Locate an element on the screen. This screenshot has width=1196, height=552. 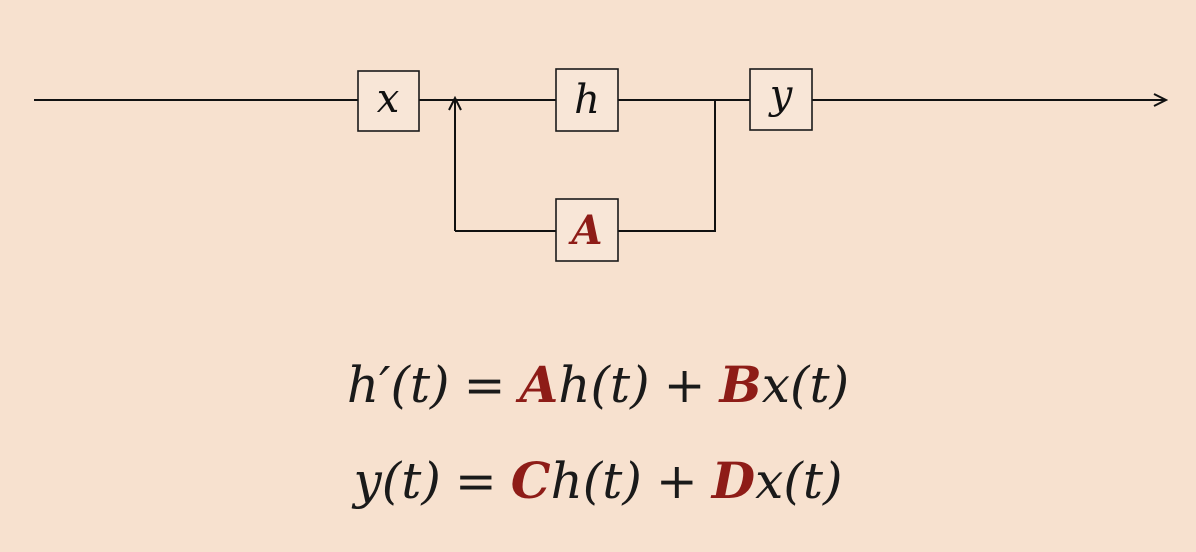
node-a: A is located at coordinates (587, 230).